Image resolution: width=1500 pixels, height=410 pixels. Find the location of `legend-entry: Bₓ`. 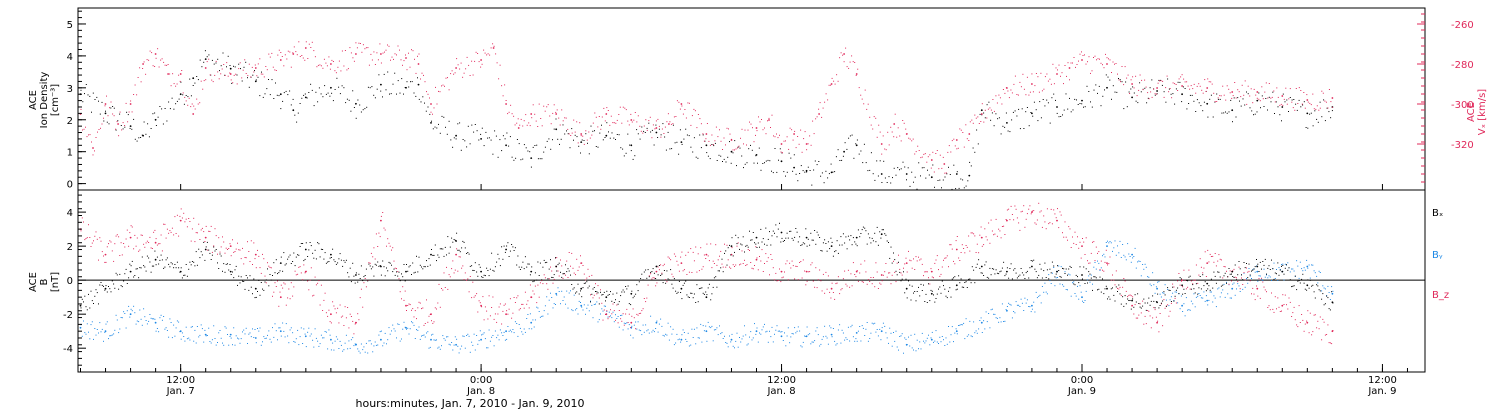

legend-entry: Bₓ is located at coordinates (1437, 213).